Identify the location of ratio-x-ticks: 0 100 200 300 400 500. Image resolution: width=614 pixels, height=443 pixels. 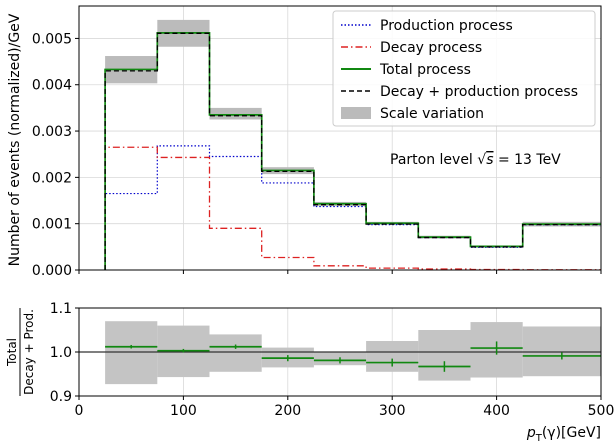
(344, 407).